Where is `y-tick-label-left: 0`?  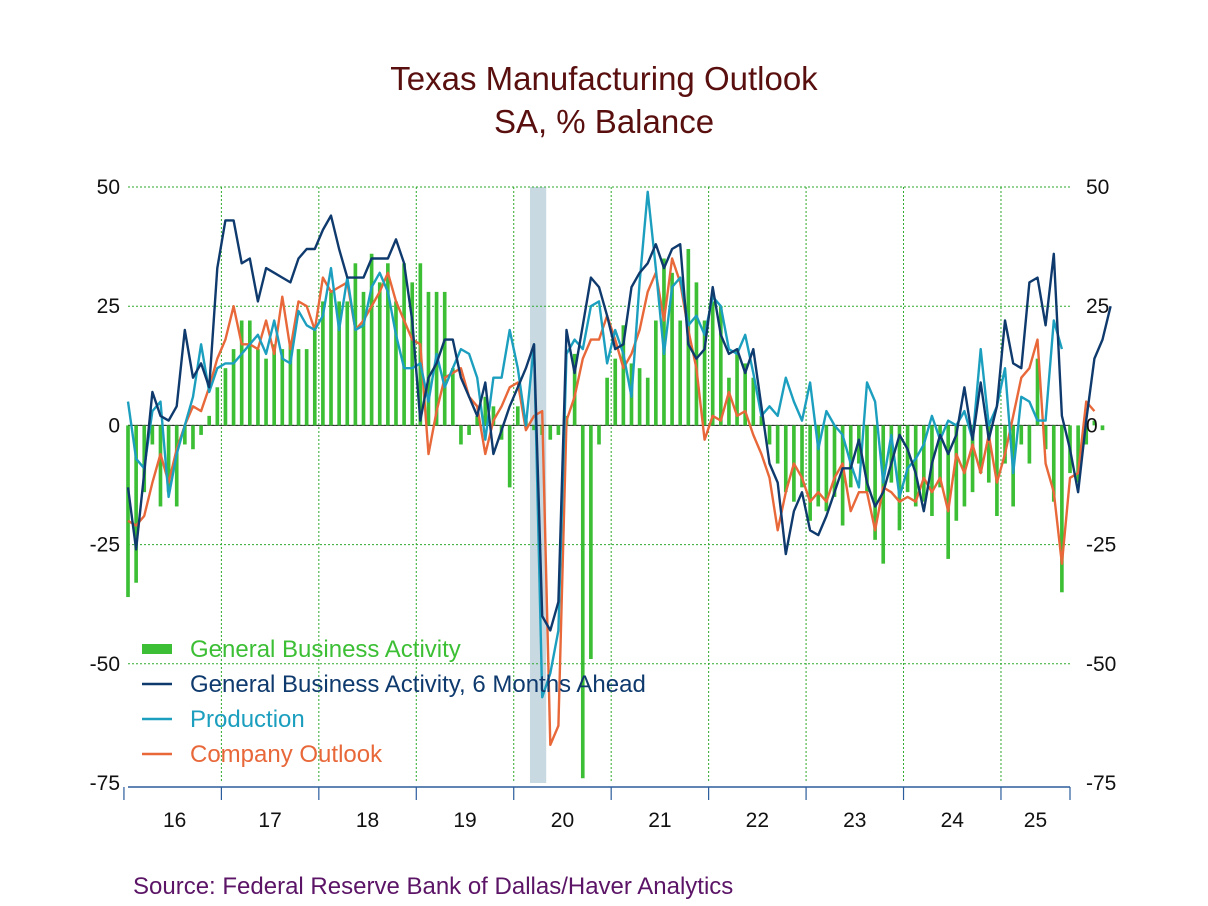 y-tick-label-left: 0 is located at coordinates (114, 425).